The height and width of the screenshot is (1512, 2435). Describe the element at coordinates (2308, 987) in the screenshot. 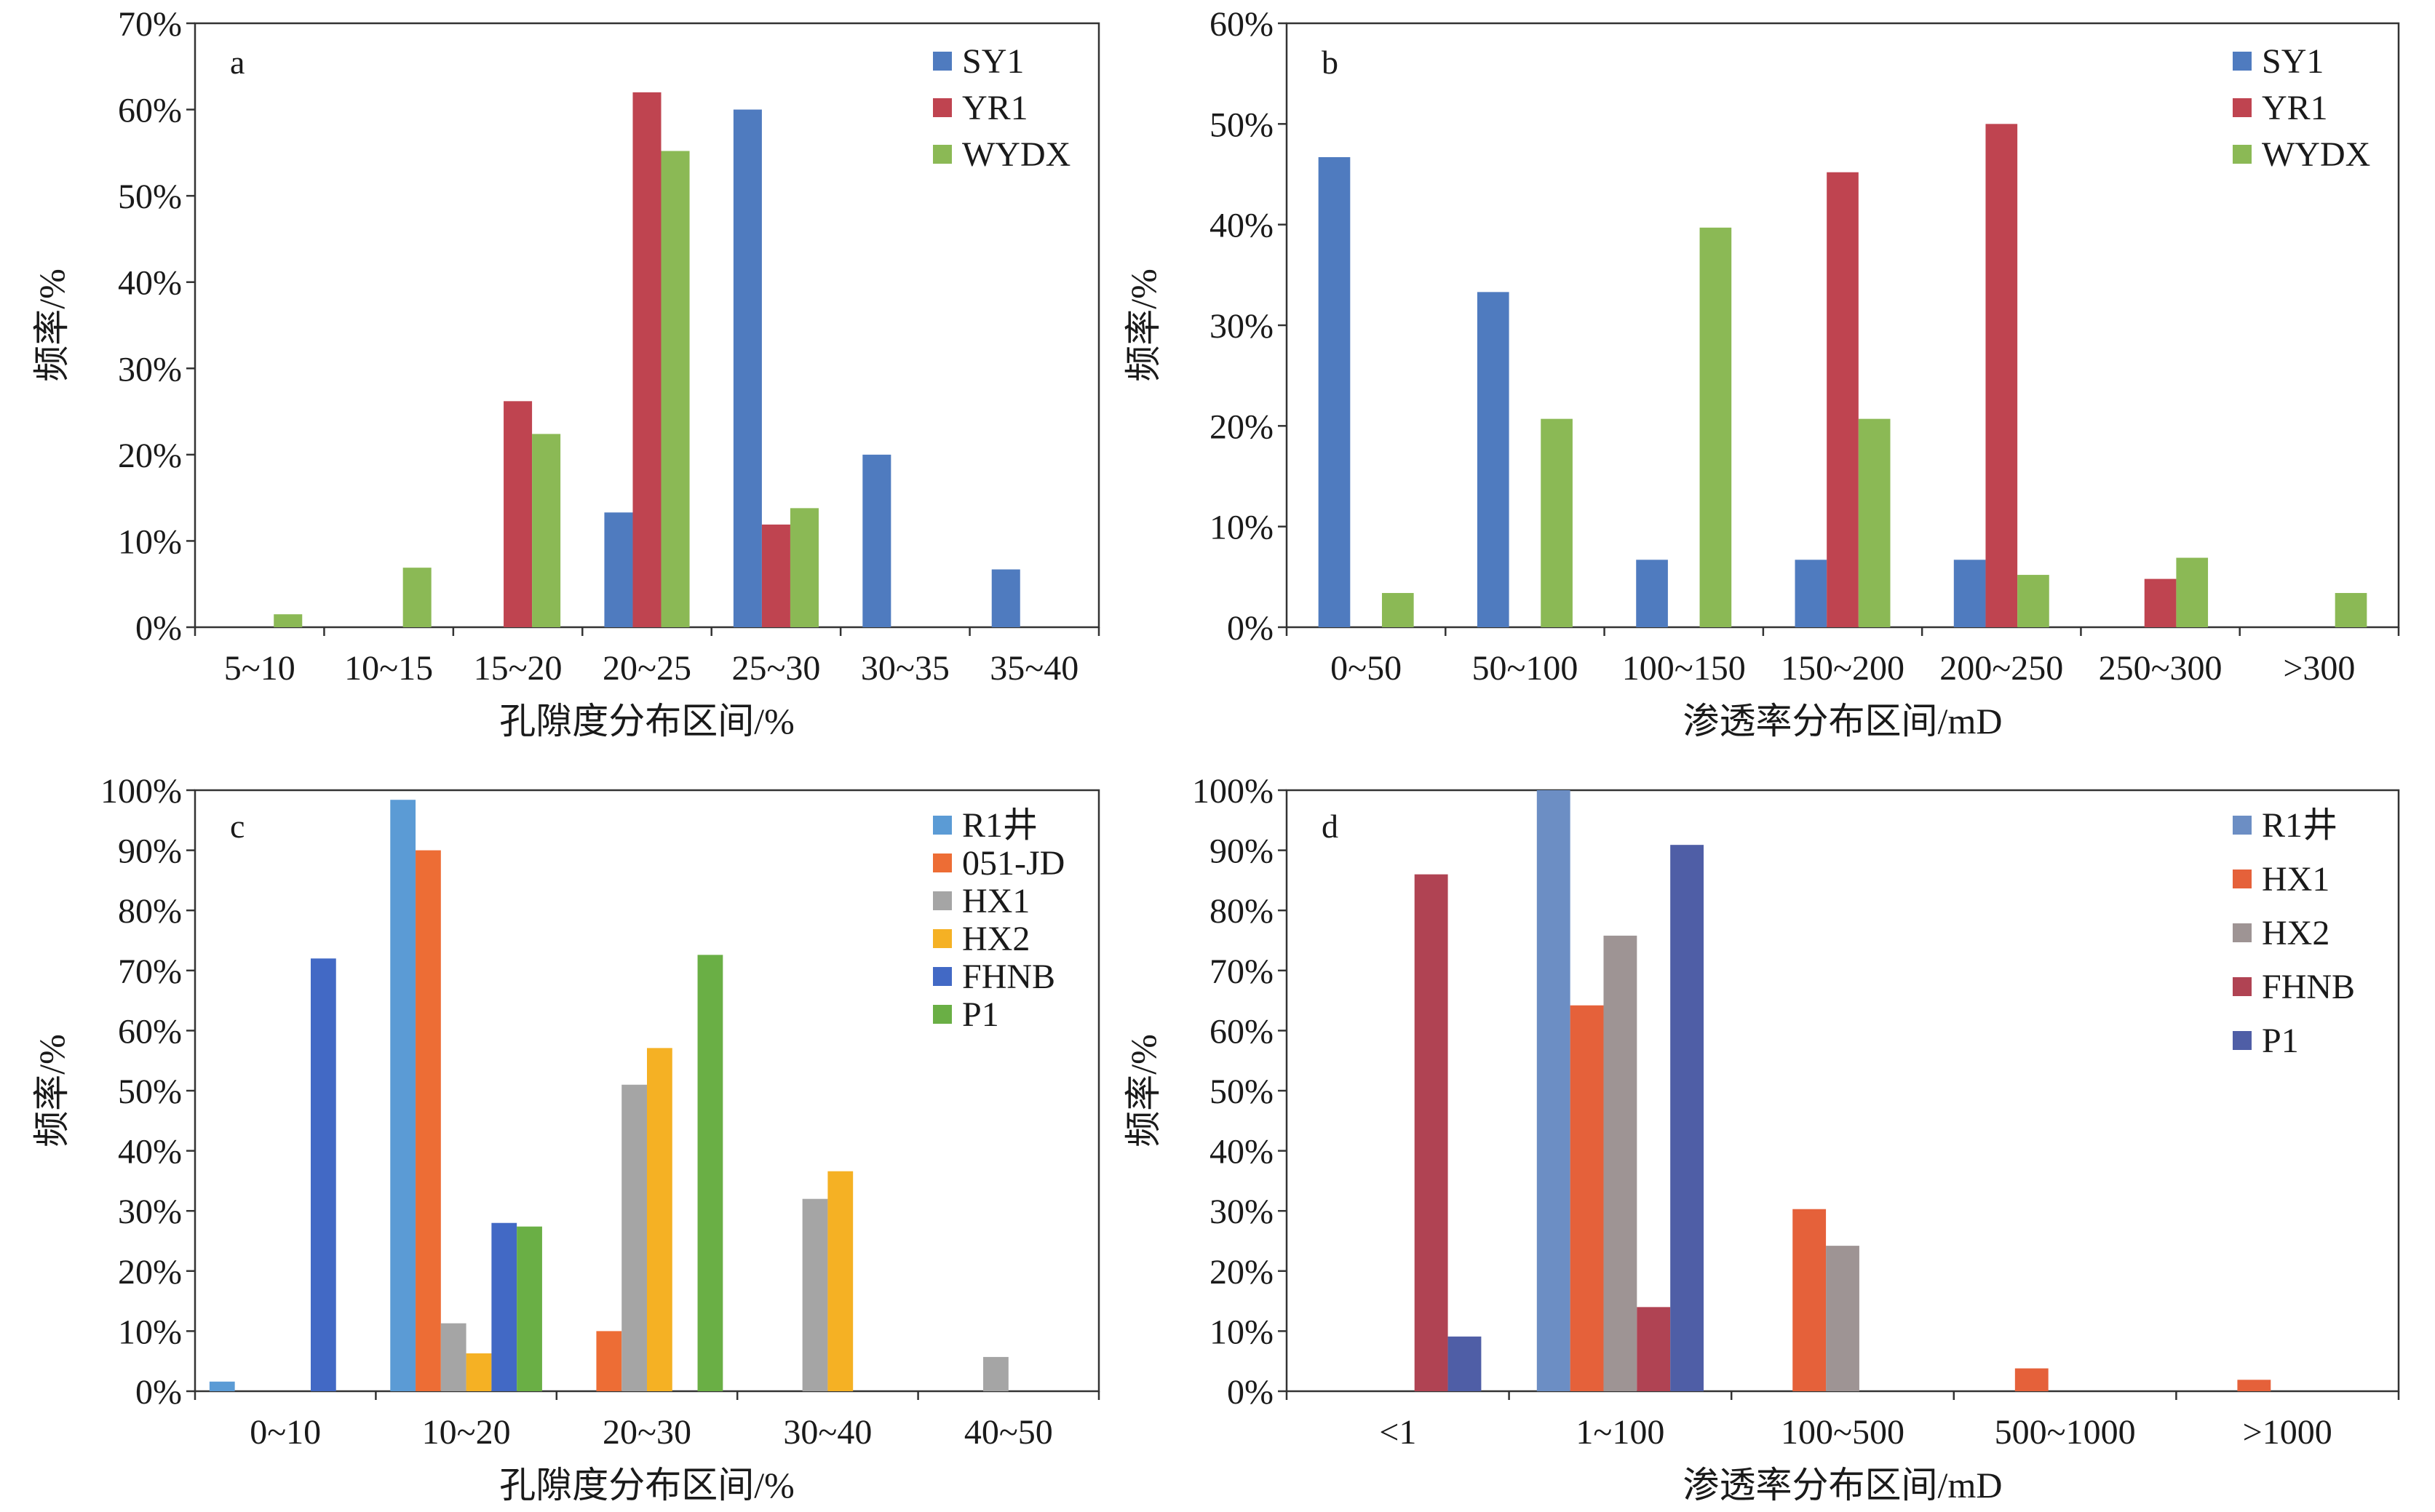

I see `legend-label: FHNB` at that location.